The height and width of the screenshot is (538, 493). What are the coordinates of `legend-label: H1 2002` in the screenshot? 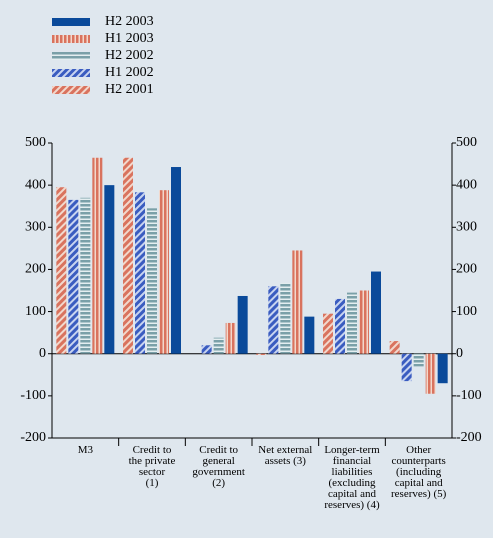 It's located at (129, 72).